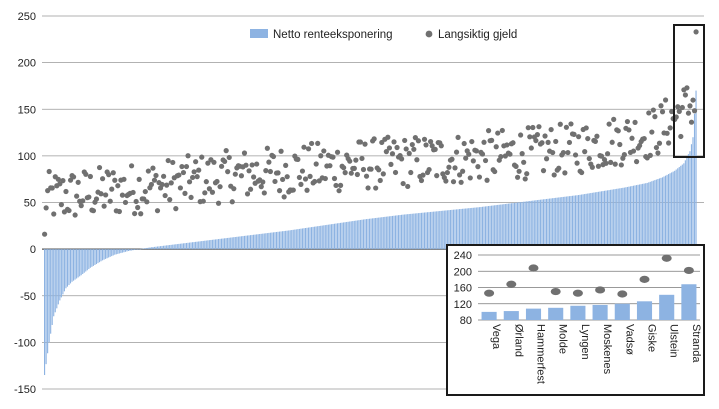  What do you see at coordinates (463, 289) in the screenshot?
I see `inset-y-tick-label: 160` at bounding box center [463, 289].